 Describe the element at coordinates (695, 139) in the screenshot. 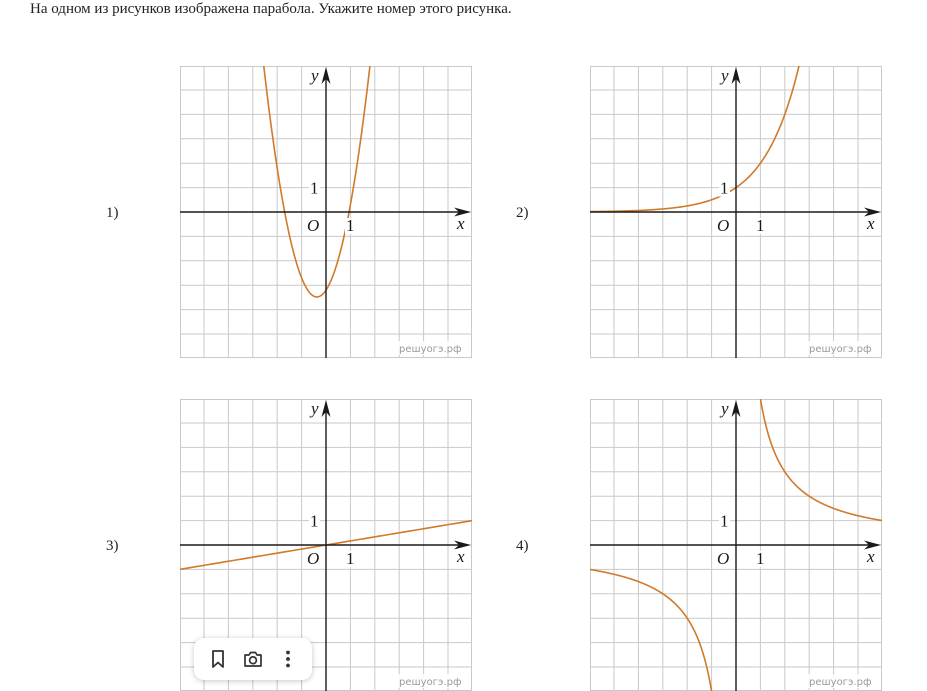

I see `curve-exponential` at that location.